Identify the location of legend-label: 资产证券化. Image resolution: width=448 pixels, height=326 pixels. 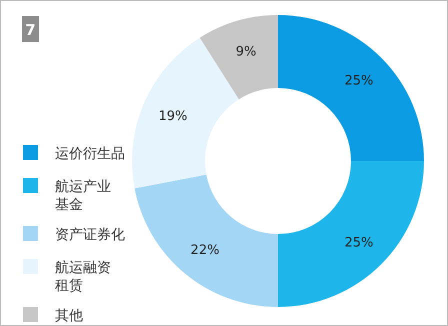
(90, 235).